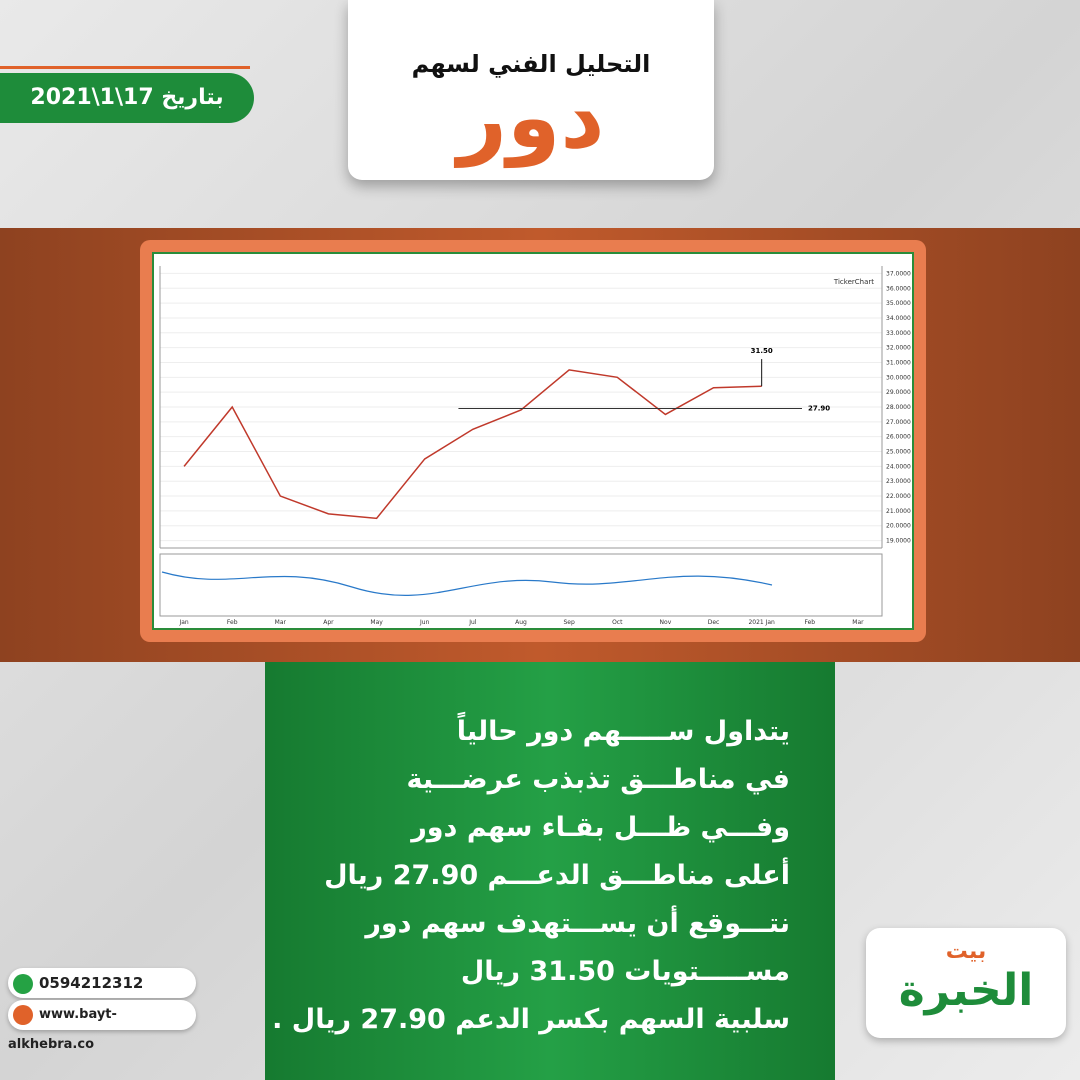  I want to click on x-tick-label: Nov, so click(666, 622).